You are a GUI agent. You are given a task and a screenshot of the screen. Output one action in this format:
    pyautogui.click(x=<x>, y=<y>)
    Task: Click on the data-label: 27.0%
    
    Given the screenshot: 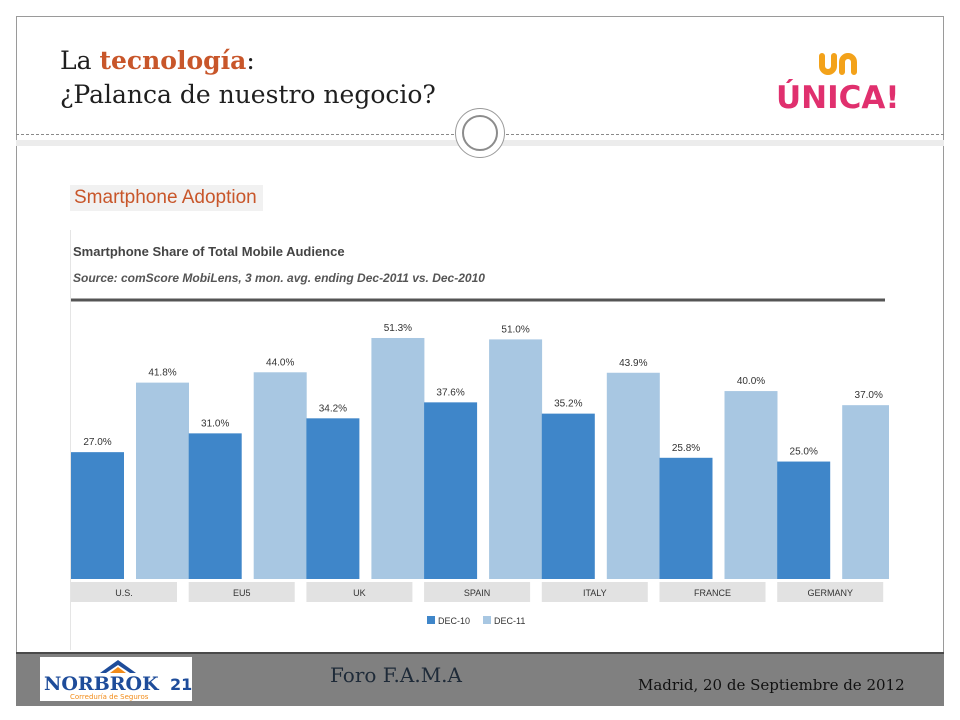 What is the action you would take?
    pyautogui.click(x=97, y=442)
    